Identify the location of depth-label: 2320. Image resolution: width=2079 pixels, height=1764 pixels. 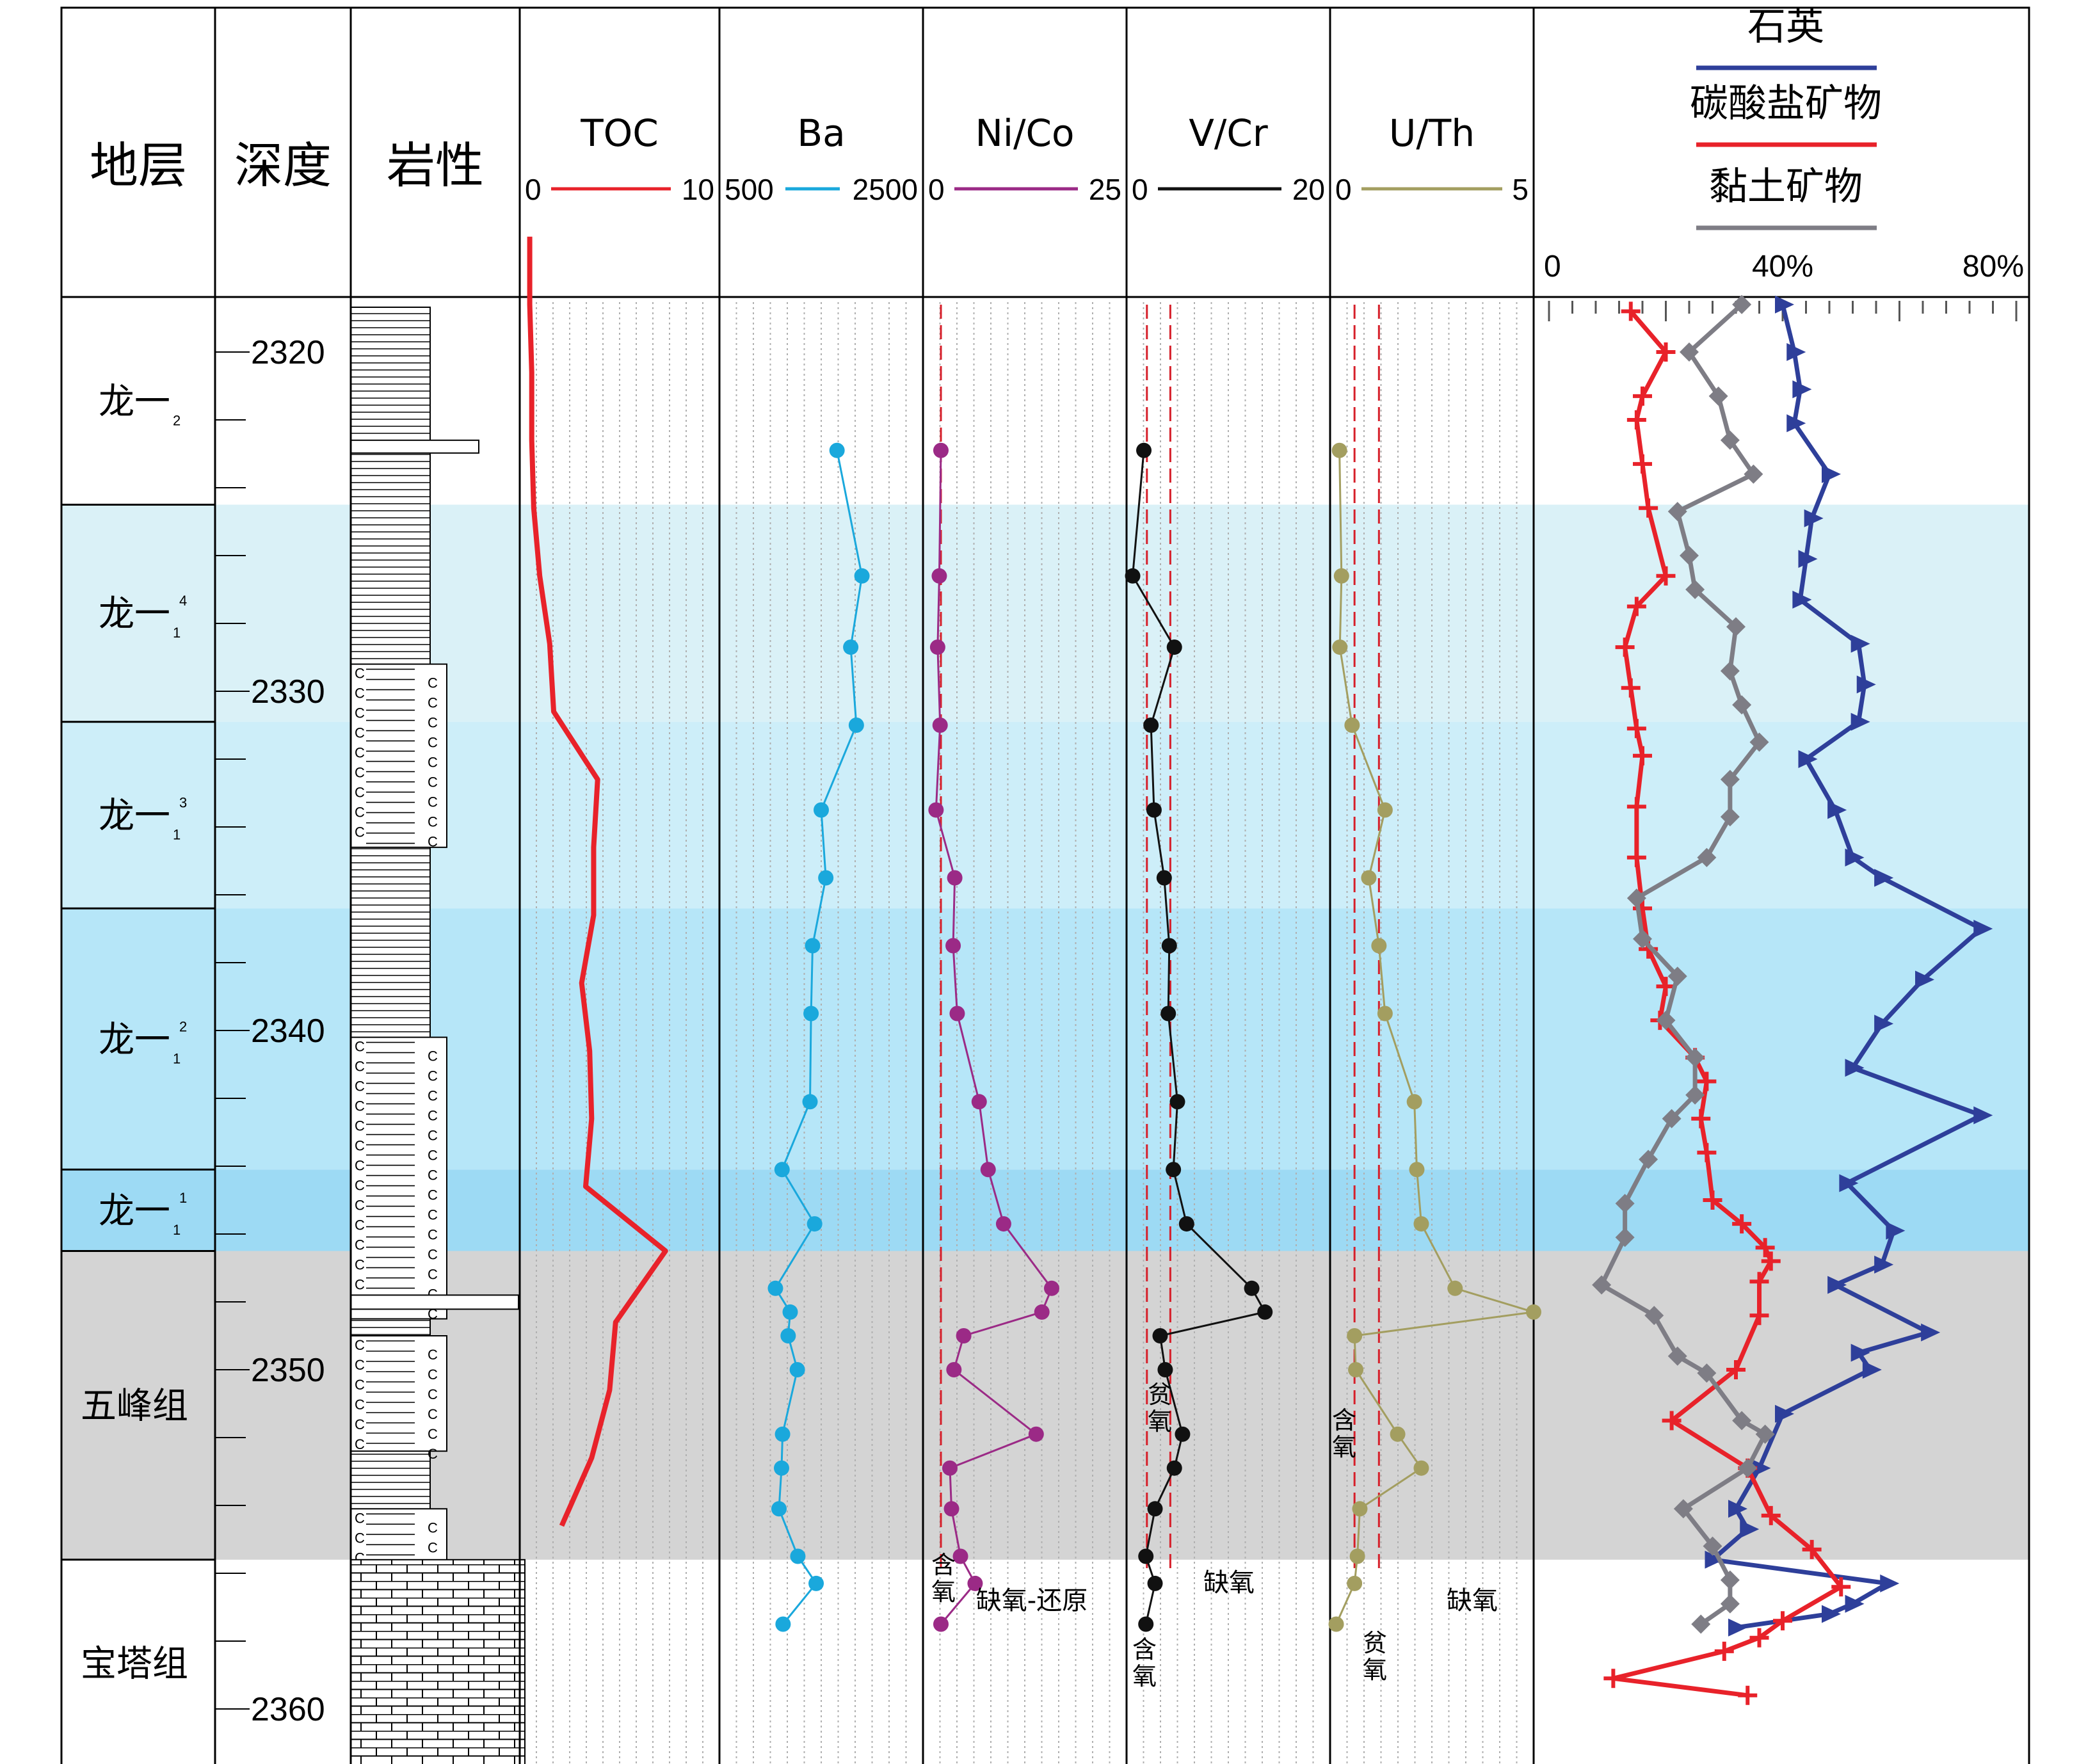
(288, 353).